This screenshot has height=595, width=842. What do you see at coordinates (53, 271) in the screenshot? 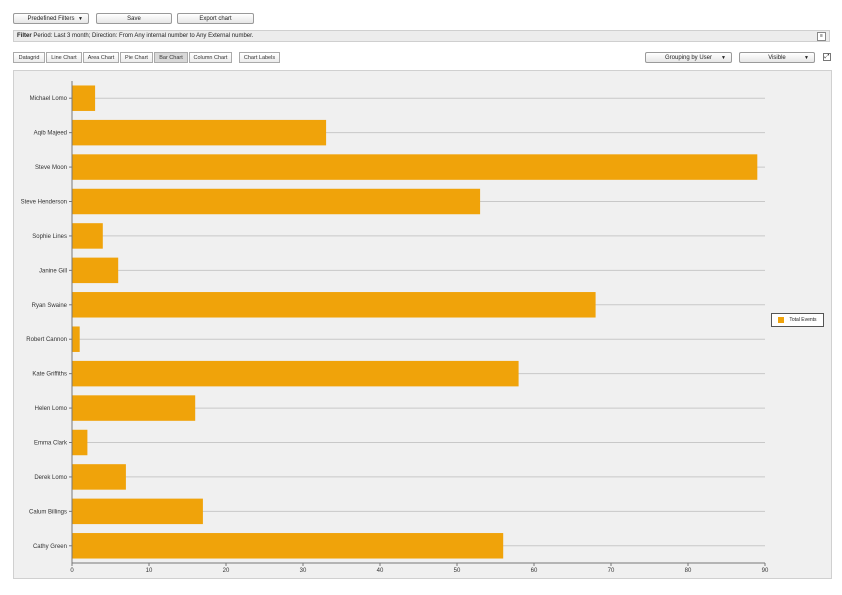
I see `y-tick-label: Janine Gill` at bounding box center [53, 271].